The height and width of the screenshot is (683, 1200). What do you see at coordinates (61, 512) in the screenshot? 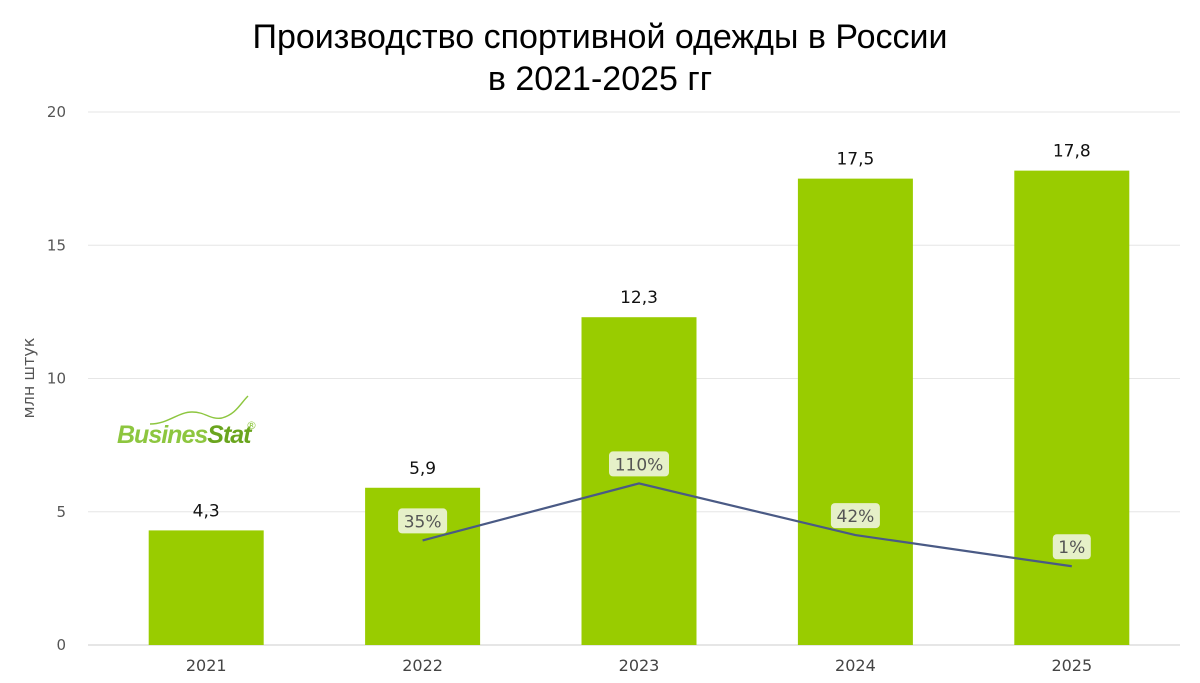
I see `y-tick-5: 5` at bounding box center [61, 512].